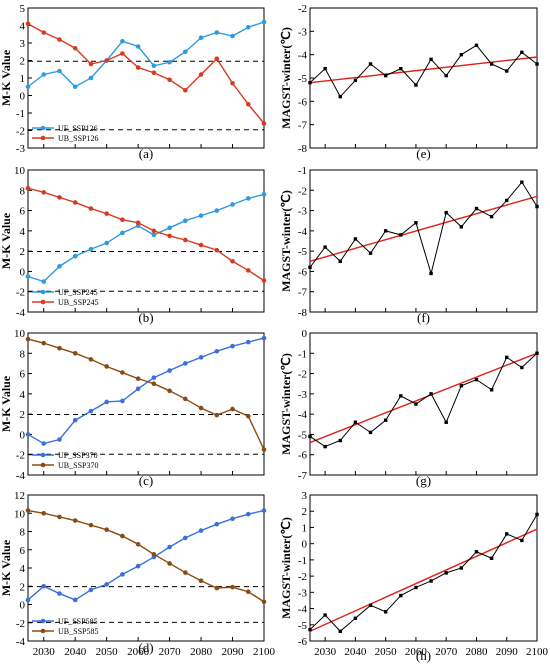 The width and height of the screenshot is (550, 671). What do you see at coordinates (107, 652) in the screenshot?
I see `x-tick-label: 2050` at bounding box center [107, 652].